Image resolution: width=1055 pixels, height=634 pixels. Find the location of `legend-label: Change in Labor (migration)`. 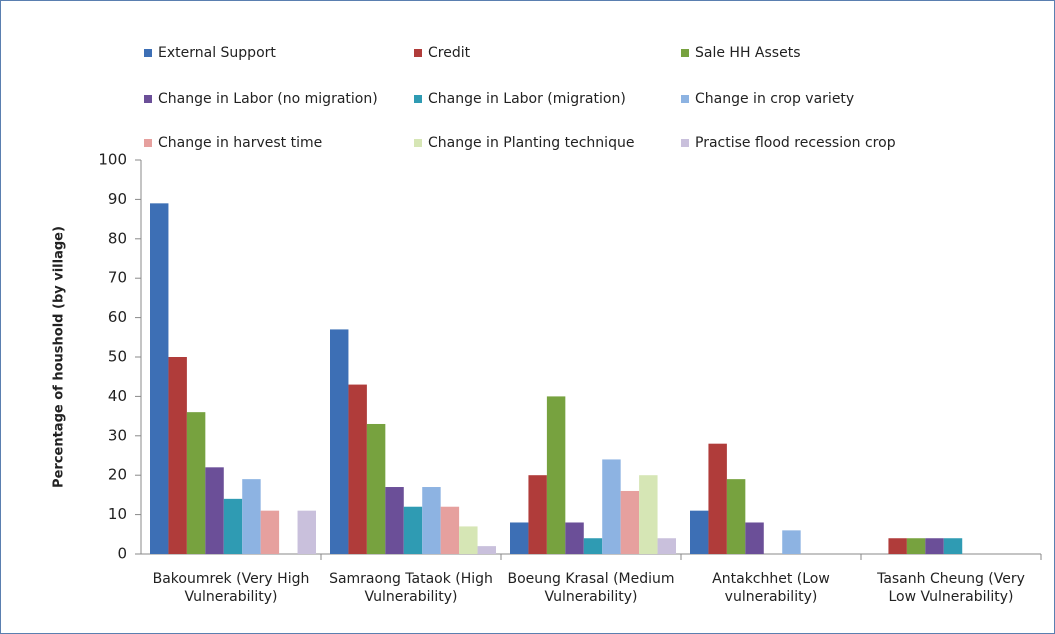

legend-label: Change in Labor (migration) is located at coordinates (527, 99).